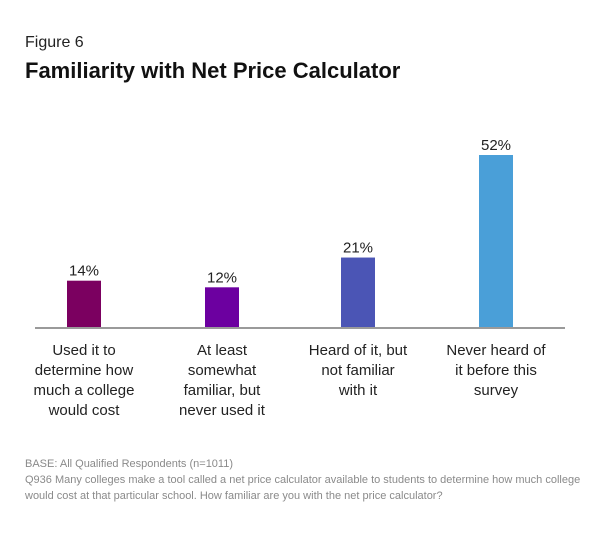 The height and width of the screenshot is (559, 613). Describe the element at coordinates (222, 277) in the screenshot. I see `data-label: 12%` at that location.